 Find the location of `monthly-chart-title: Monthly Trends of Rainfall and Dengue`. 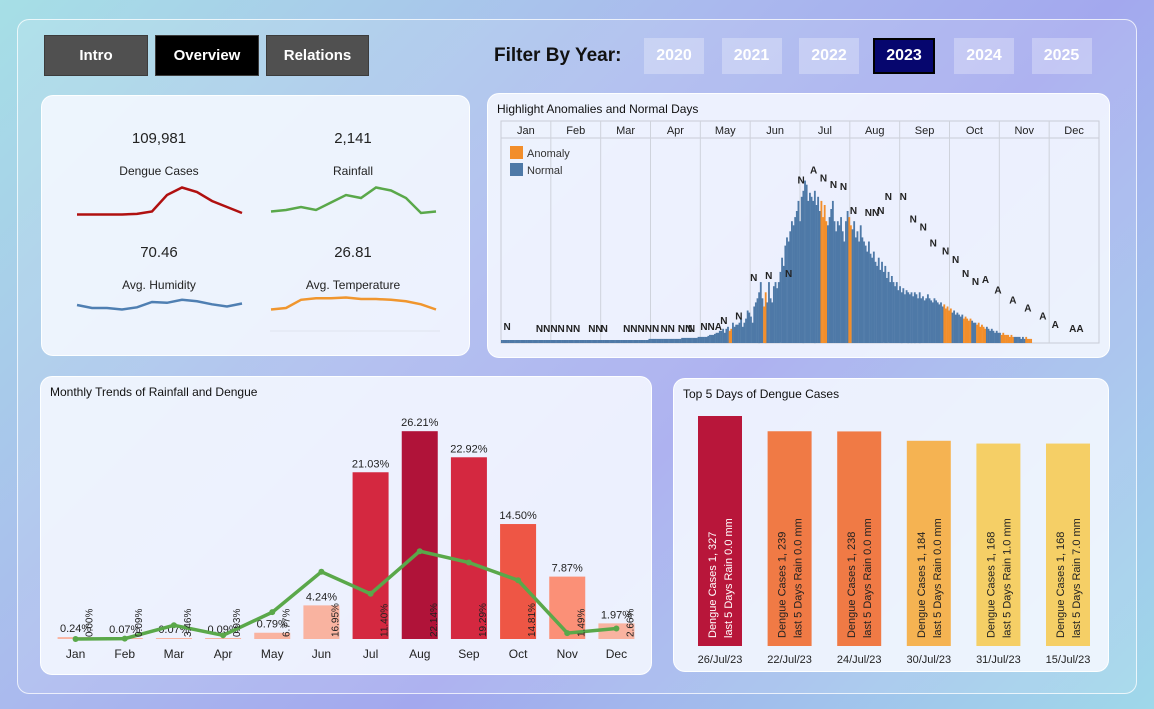

monthly-chart-title: Monthly Trends of Rainfall and Dengue is located at coordinates (154, 392).